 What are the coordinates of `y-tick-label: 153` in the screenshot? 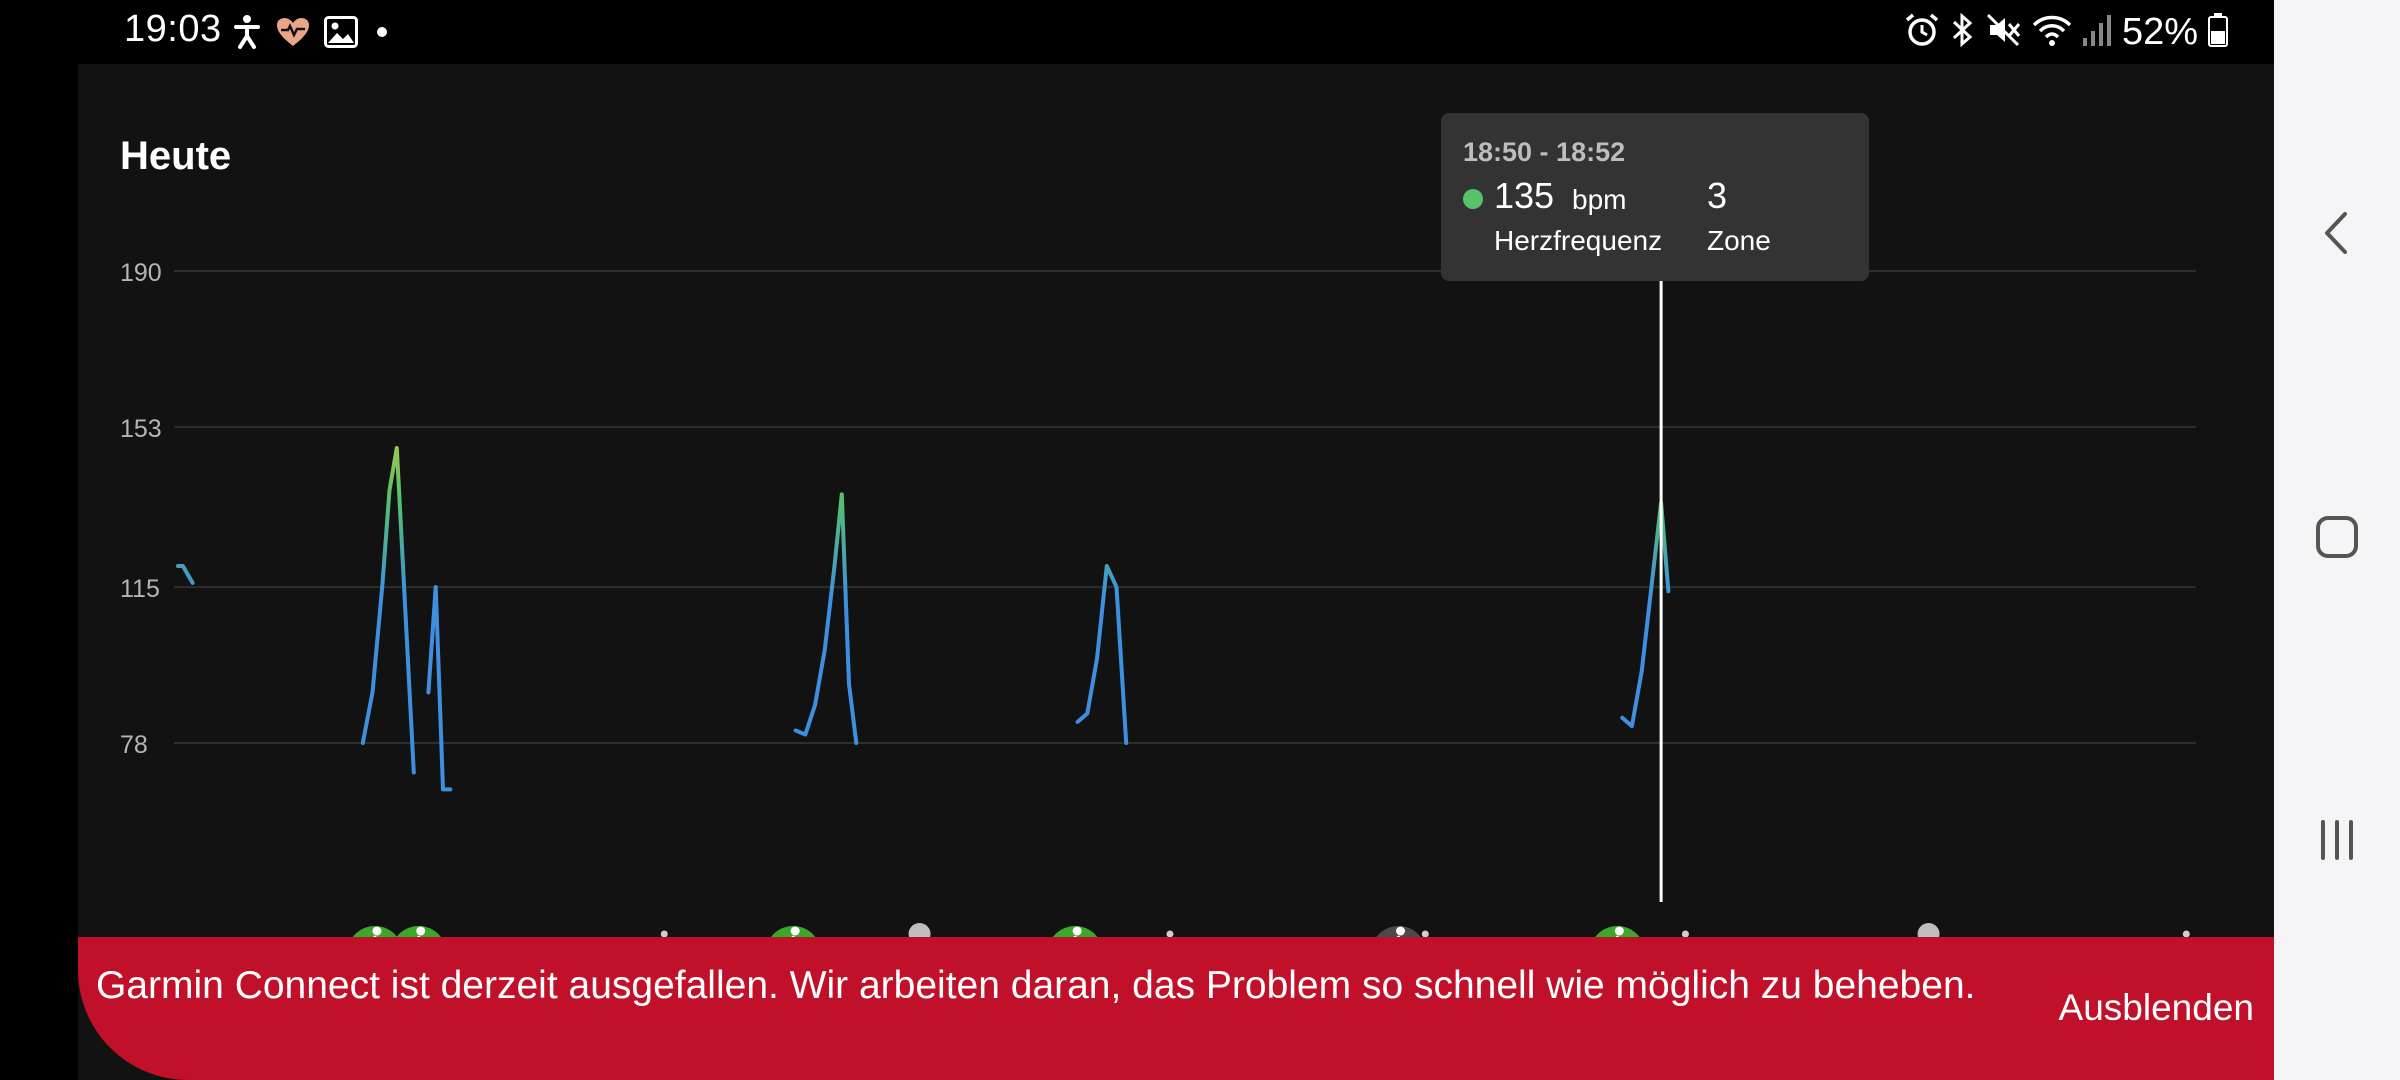 It's located at (141, 429).